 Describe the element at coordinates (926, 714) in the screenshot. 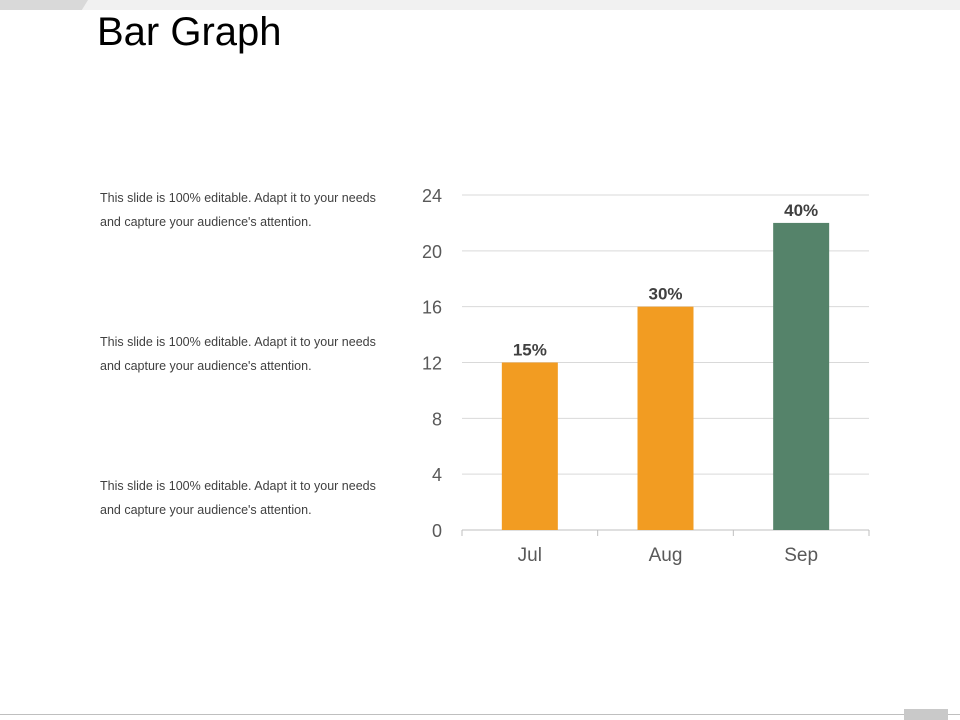

I see `bottom-decor-tab` at that location.